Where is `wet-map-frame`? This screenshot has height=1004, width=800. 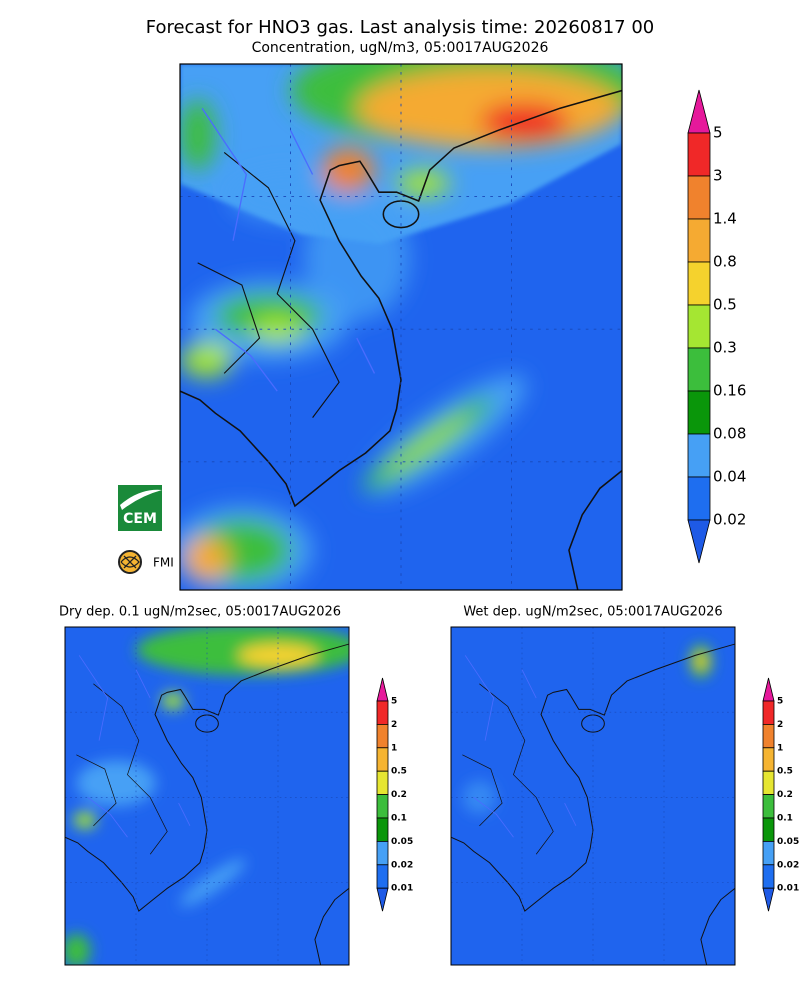
wet-map-frame is located at coordinates (593, 796).